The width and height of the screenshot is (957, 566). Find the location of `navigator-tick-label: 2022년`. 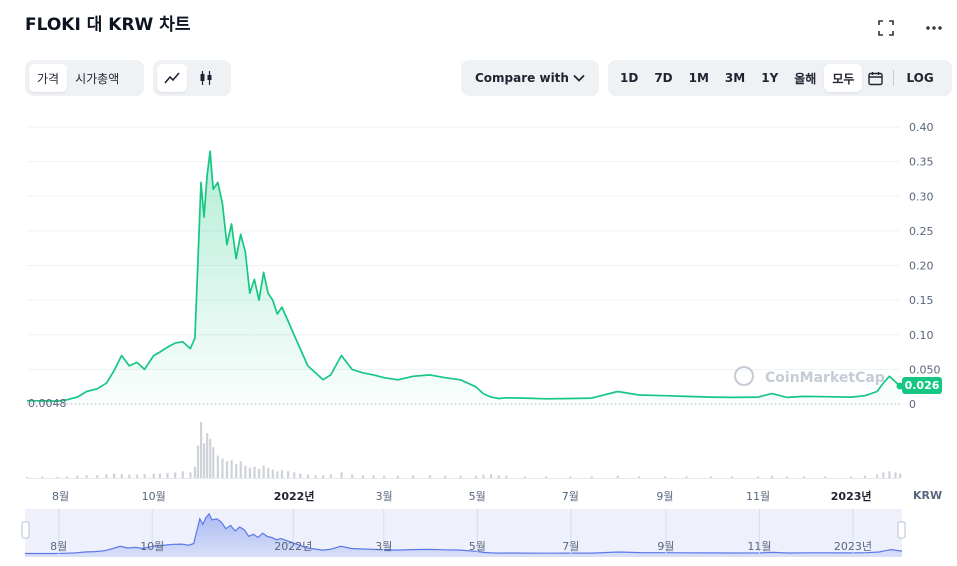

navigator-tick-label: 2022년 is located at coordinates (293, 546).